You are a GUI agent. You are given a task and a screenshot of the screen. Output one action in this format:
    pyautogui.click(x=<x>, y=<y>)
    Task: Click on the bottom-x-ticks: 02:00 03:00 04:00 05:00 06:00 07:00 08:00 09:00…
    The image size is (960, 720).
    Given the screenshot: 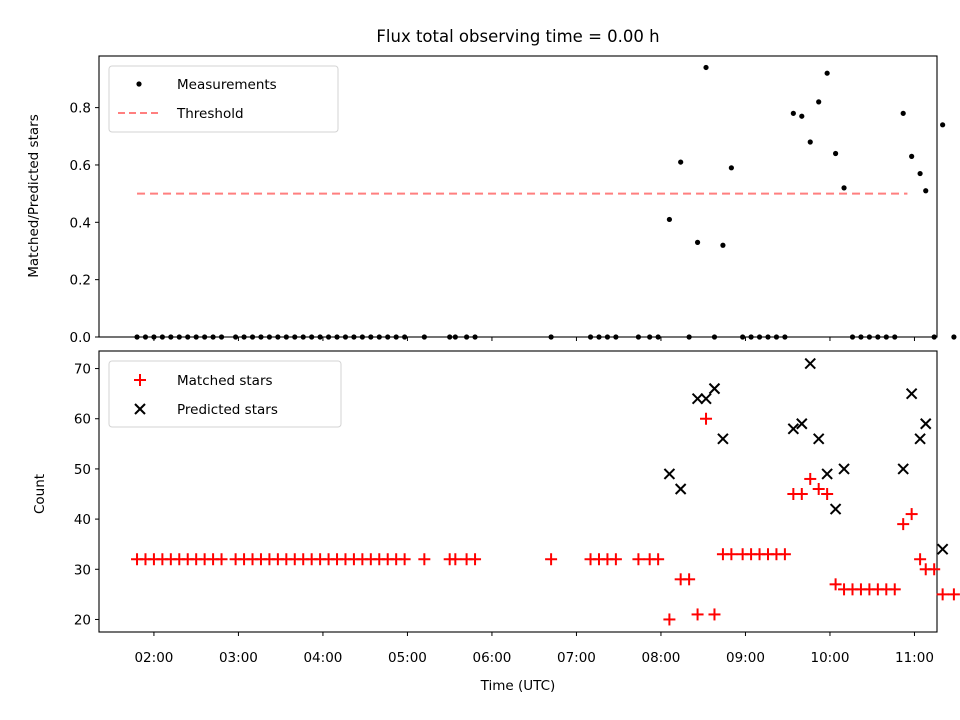 What is the action you would take?
    pyautogui.click(x=534, y=649)
    